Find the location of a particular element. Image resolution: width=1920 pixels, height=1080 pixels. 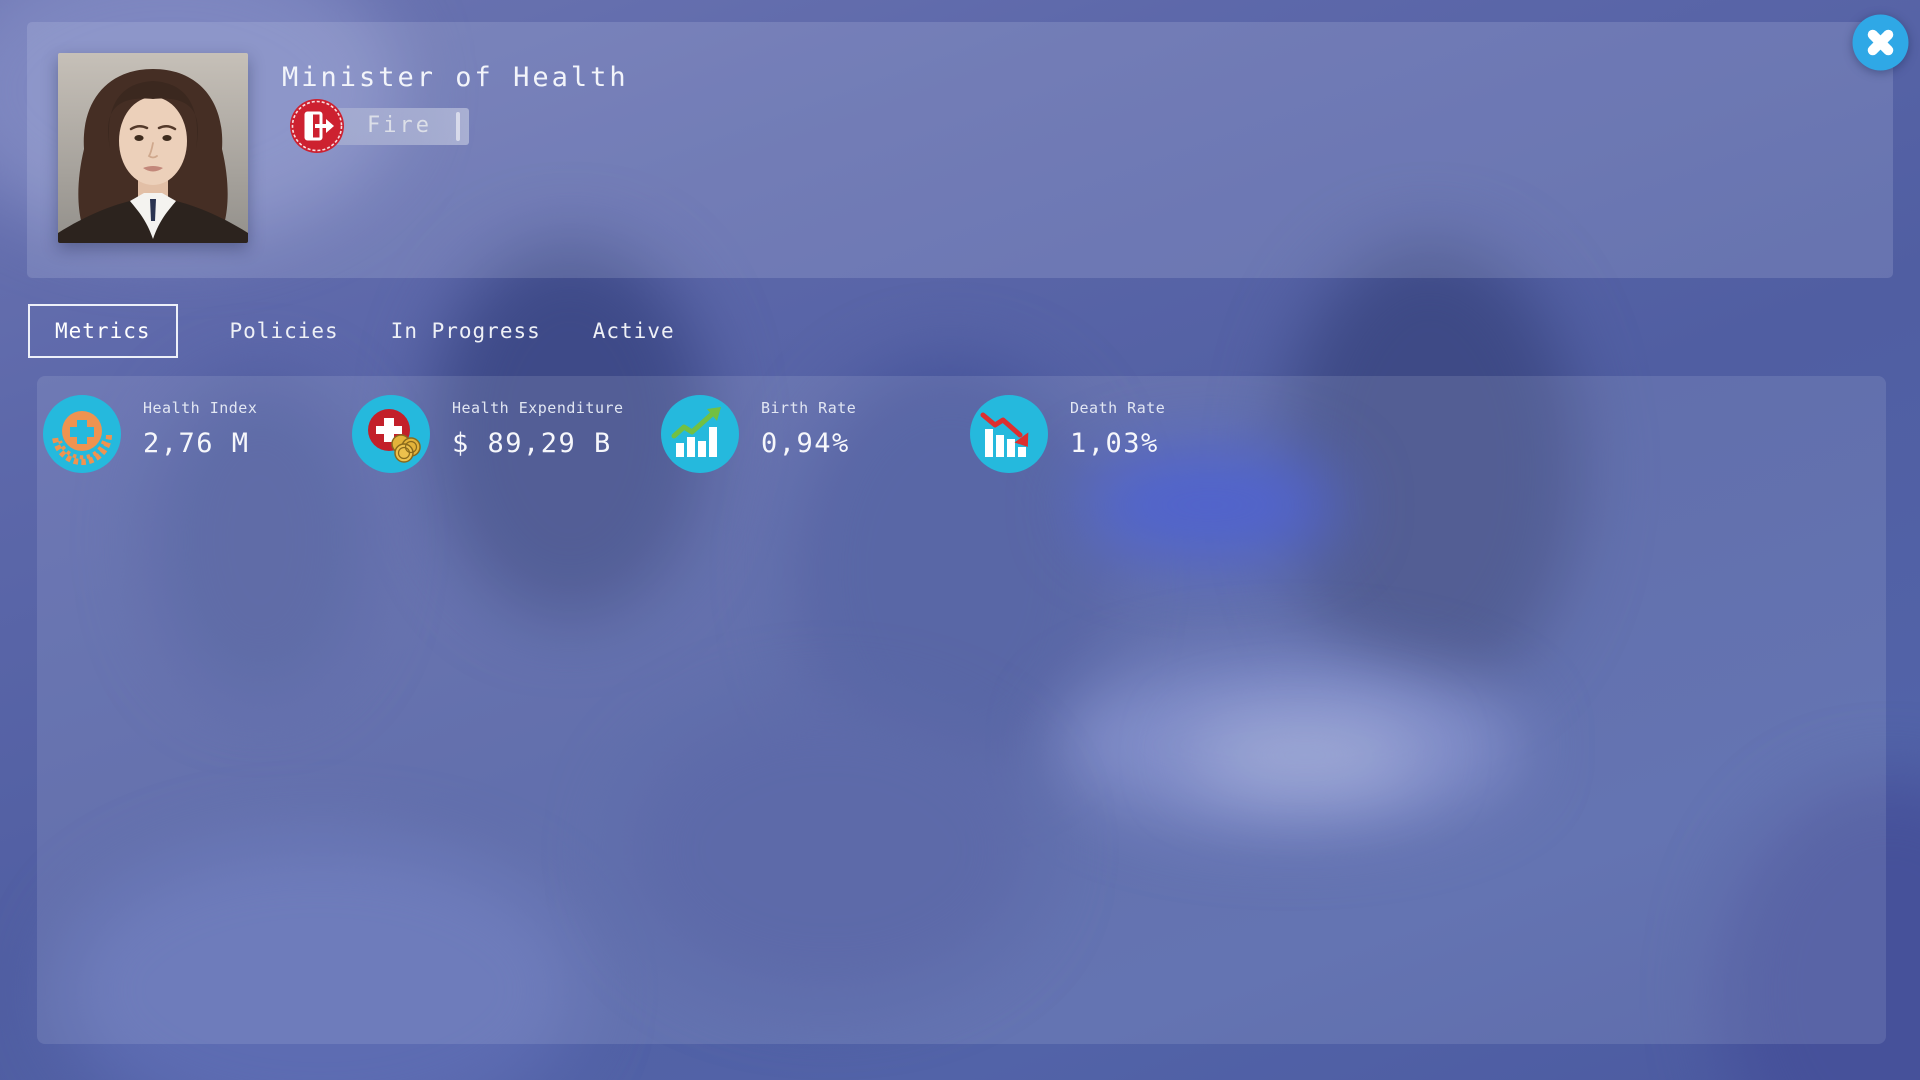

metric-label: Health Index is located at coordinates (200, 408).